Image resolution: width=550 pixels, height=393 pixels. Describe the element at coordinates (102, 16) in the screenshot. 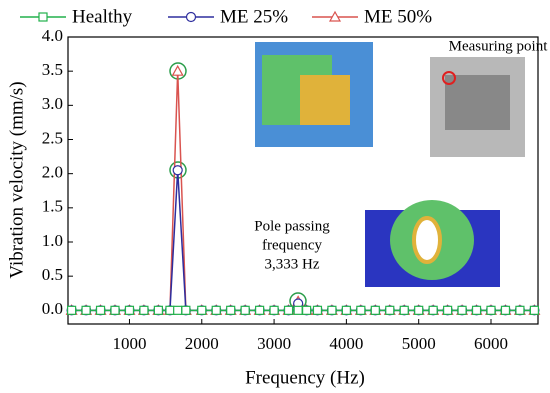

I see `legend-label: Healthy` at that location.